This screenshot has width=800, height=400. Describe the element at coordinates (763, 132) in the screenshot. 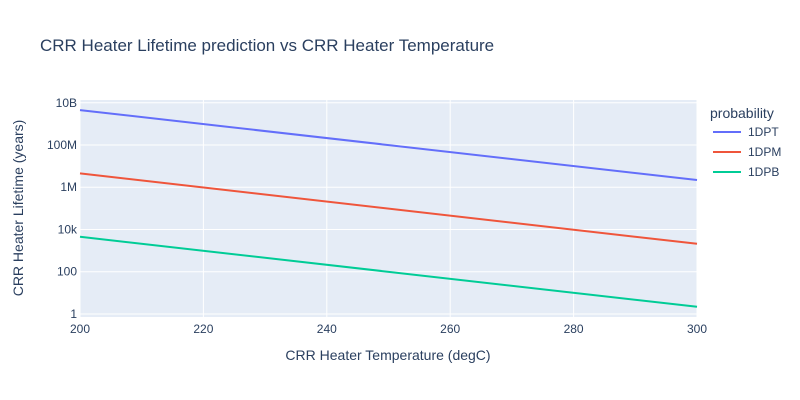

I see `legend-label: 1DPT` at that location.